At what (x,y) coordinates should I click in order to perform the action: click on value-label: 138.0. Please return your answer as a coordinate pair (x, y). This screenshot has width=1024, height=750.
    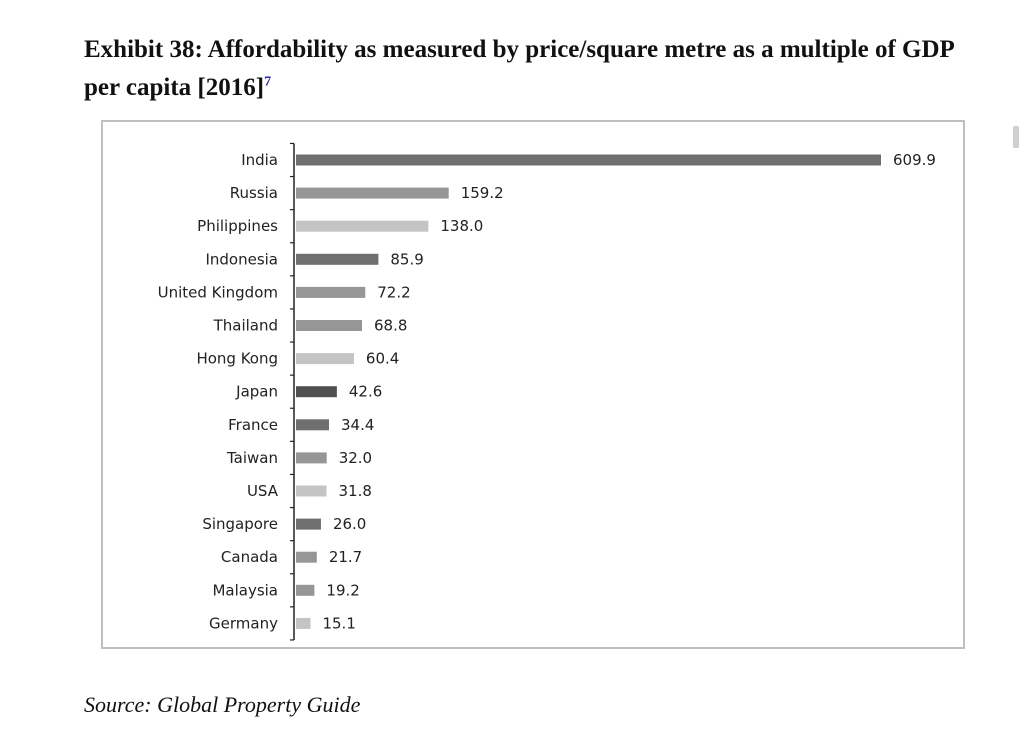
    Looking at the image, I should click on (461, 226).